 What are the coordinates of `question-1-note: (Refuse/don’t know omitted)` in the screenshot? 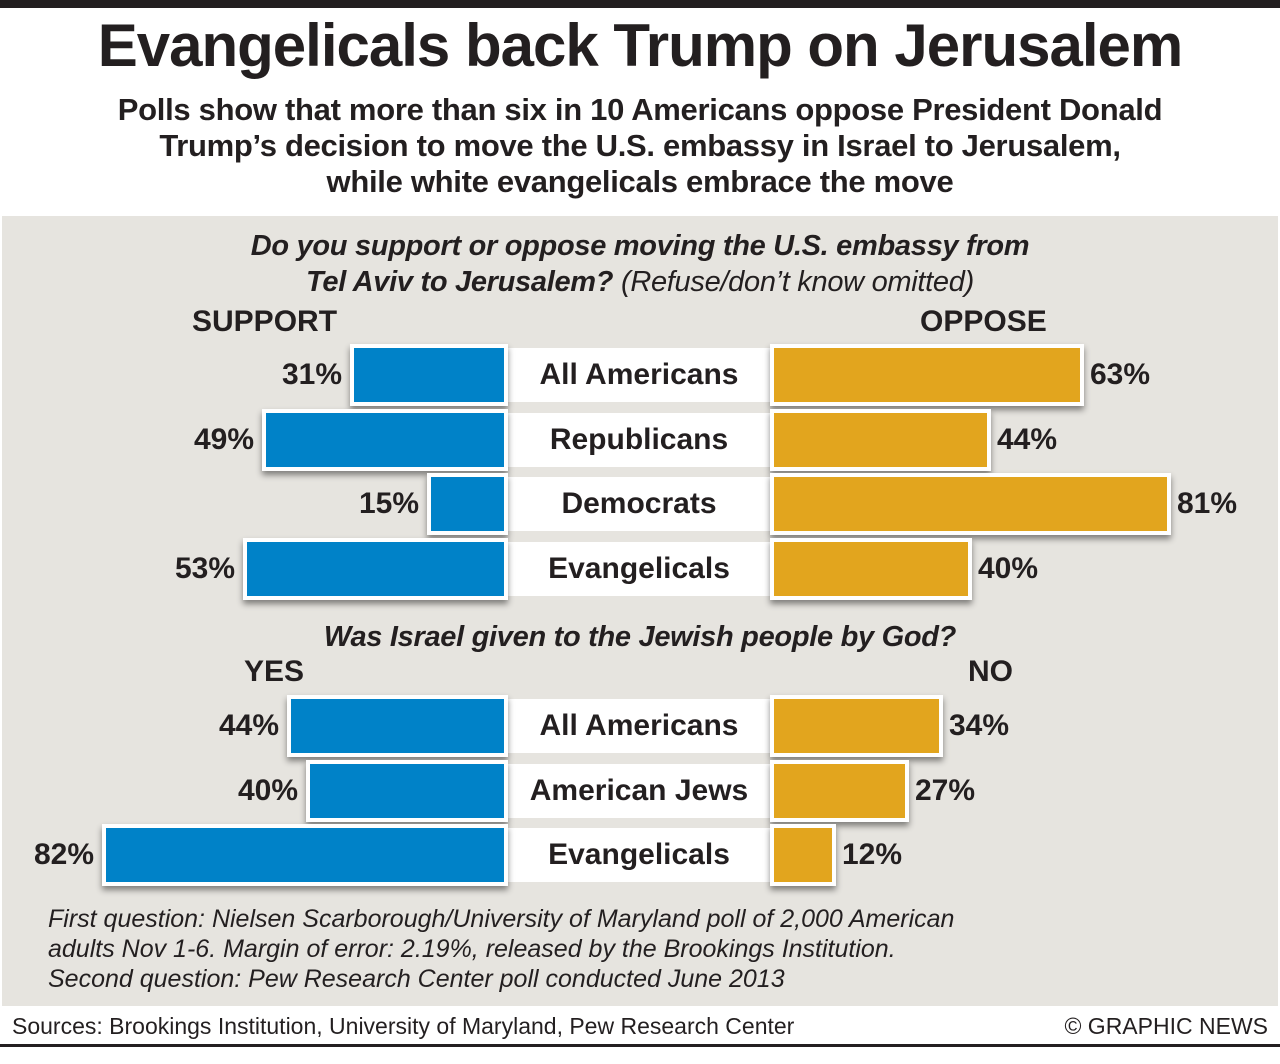 It's located at (797, 282).